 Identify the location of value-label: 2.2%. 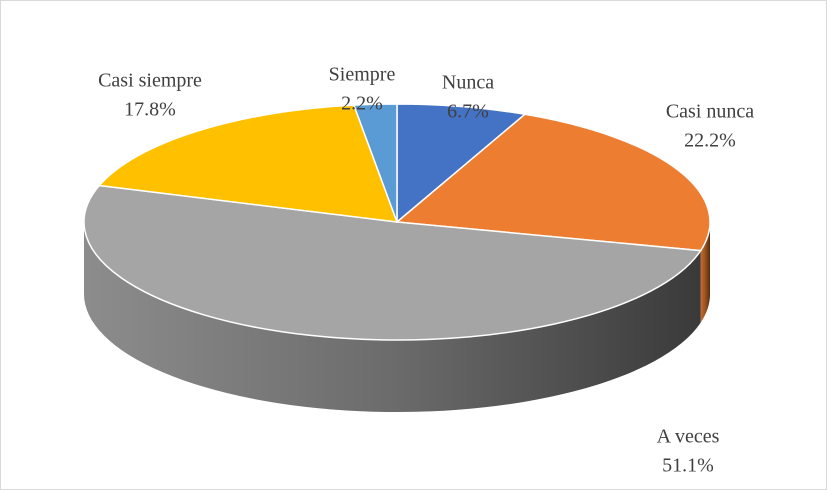
(362, 104).